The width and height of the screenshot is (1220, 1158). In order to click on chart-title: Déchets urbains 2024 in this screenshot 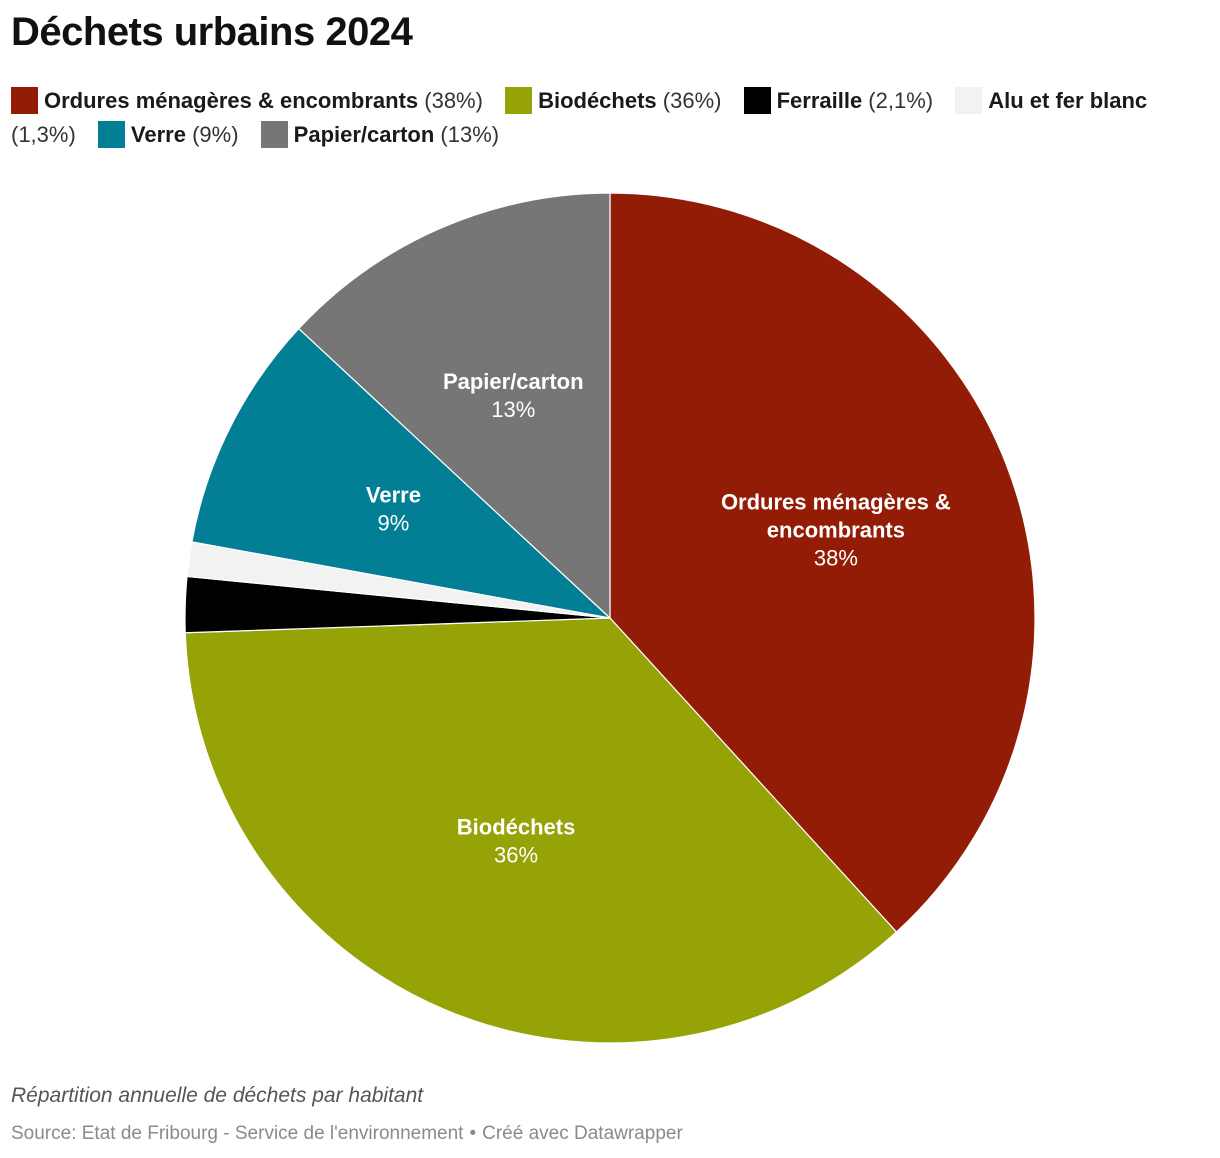, I will do `click(212, 32)`.